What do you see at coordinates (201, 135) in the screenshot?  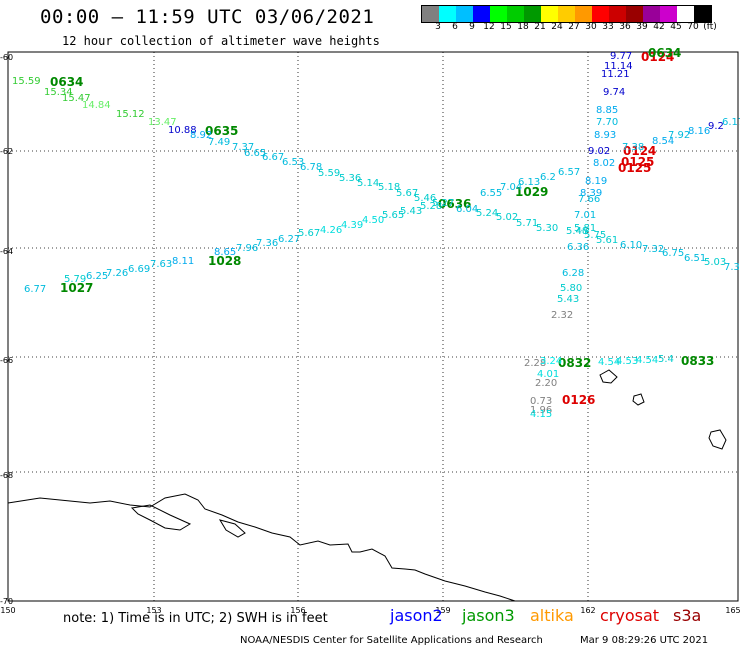 I see `height-label: 8.92` at bounding box center [201, 135].